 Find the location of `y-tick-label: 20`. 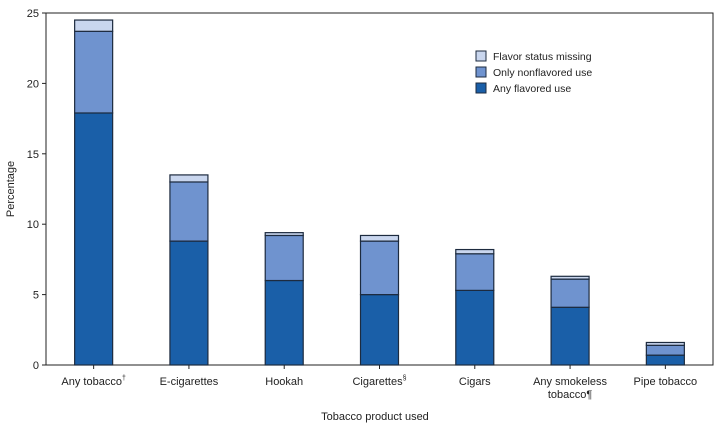

y-tick-label: 20 is located at coordinates (33, 84).